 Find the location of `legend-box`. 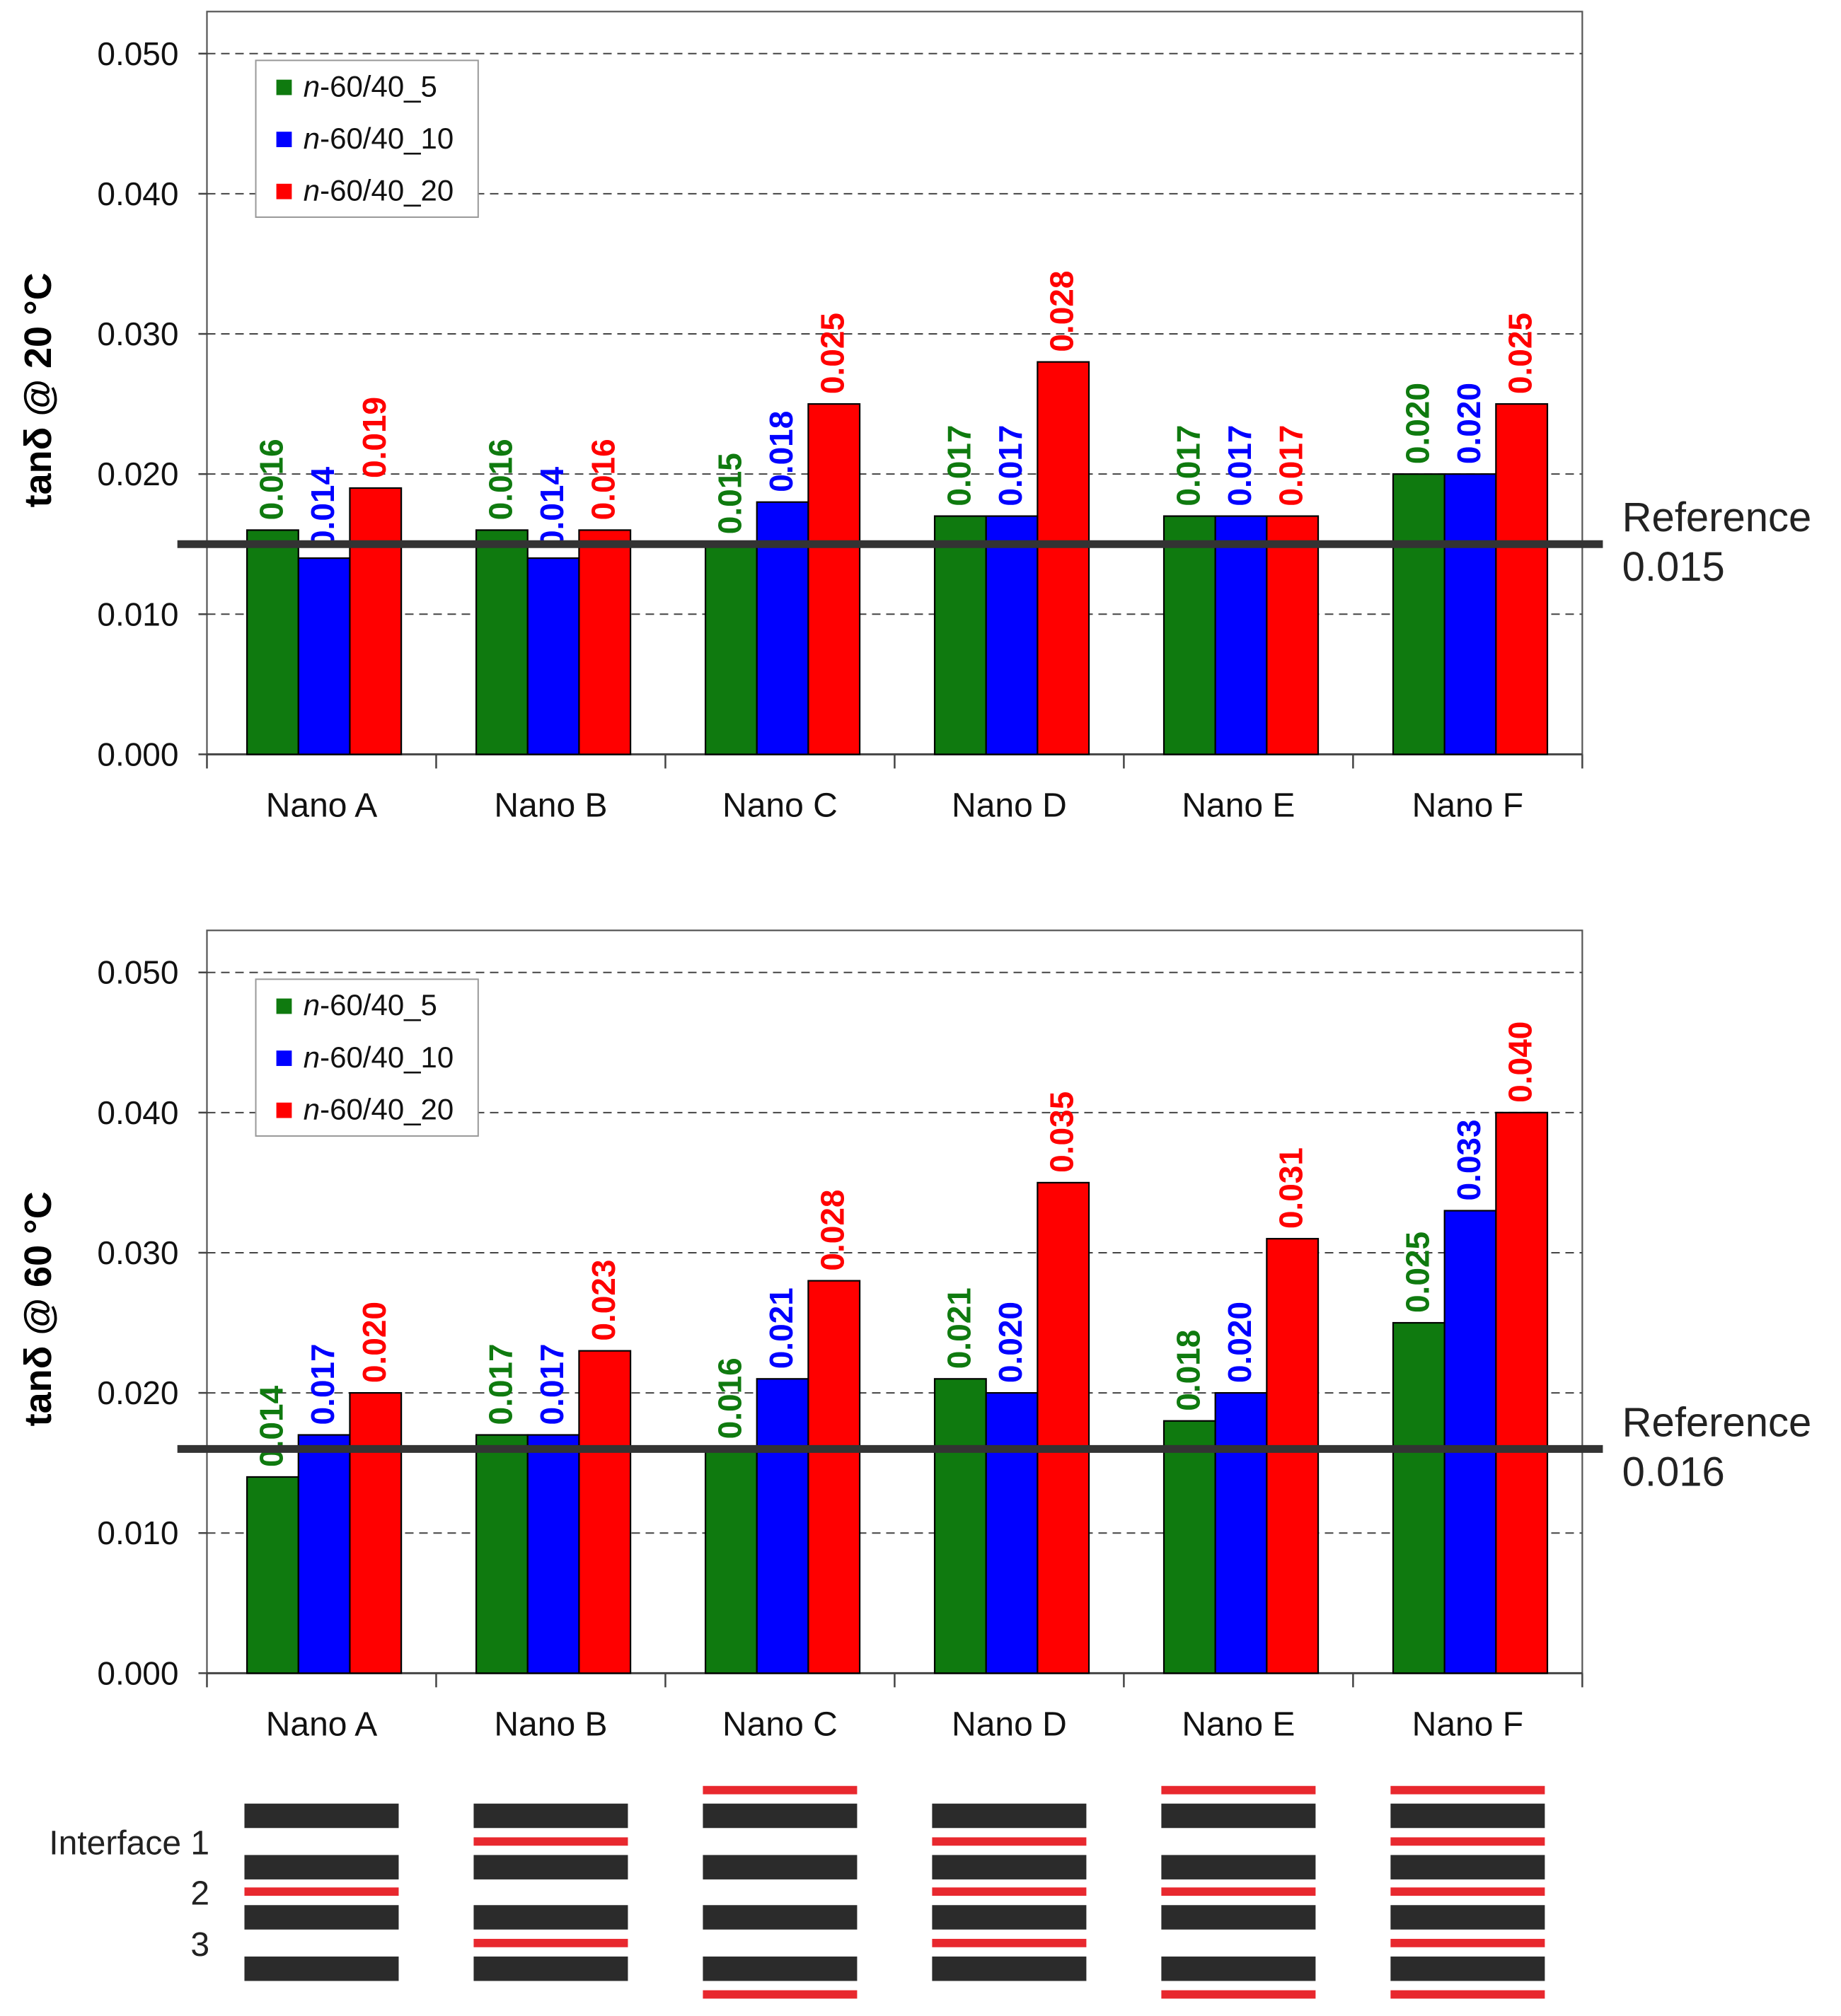

legend-box is located at coordinates (367, 1057).